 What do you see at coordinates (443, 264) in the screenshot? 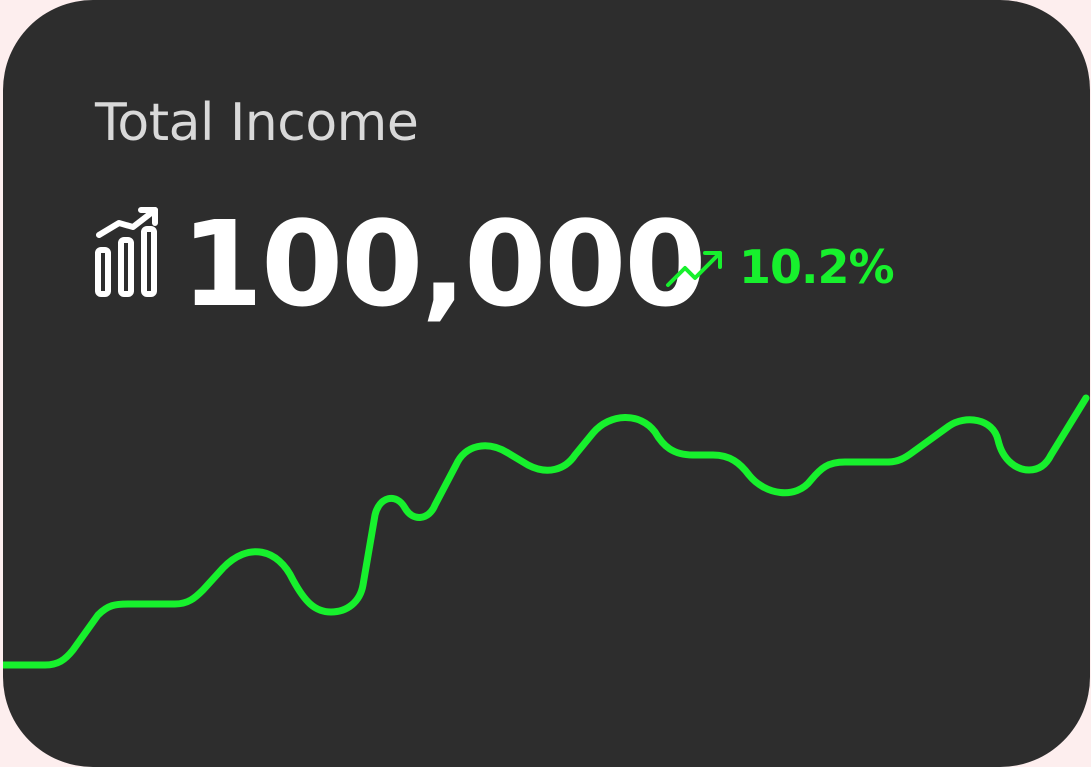
I see `total-income-amount: 100,000` at bounding box center [443, 264].